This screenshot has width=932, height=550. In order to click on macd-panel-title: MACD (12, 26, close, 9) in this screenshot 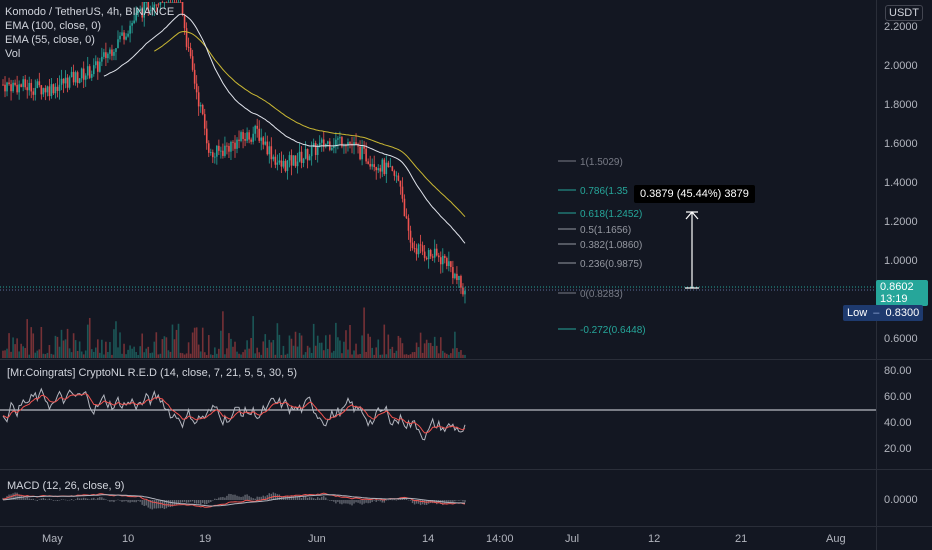, I will do `click(65, 486)`.